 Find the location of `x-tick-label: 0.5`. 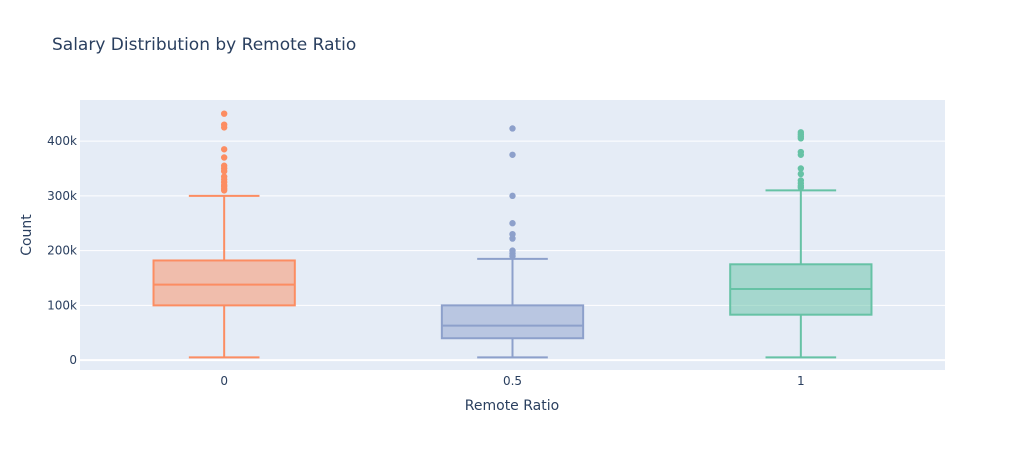

x-tick-label: 0.5 is located at coordinates (512, 381).